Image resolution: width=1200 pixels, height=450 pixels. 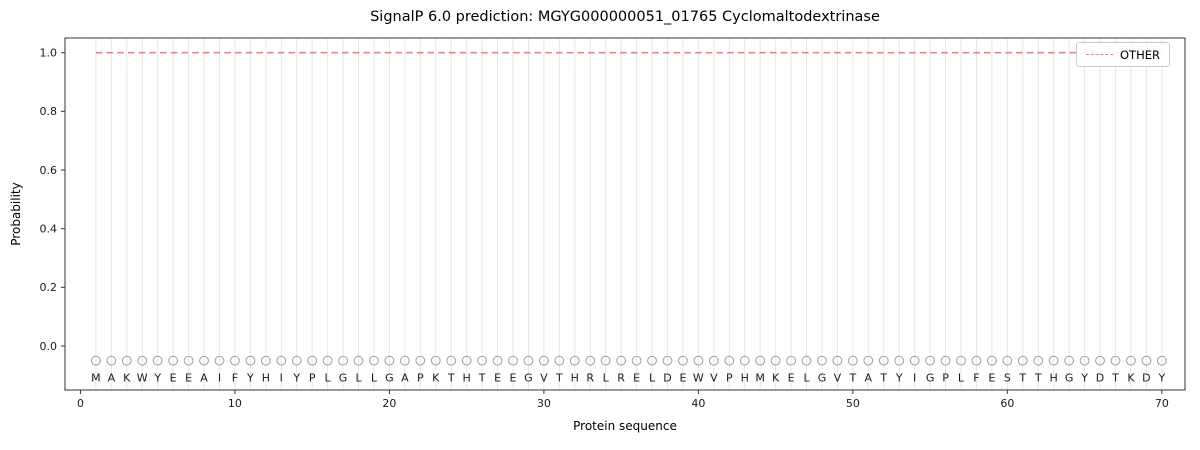 I want to click on residue-letter: M, so click(x=760, y=378).